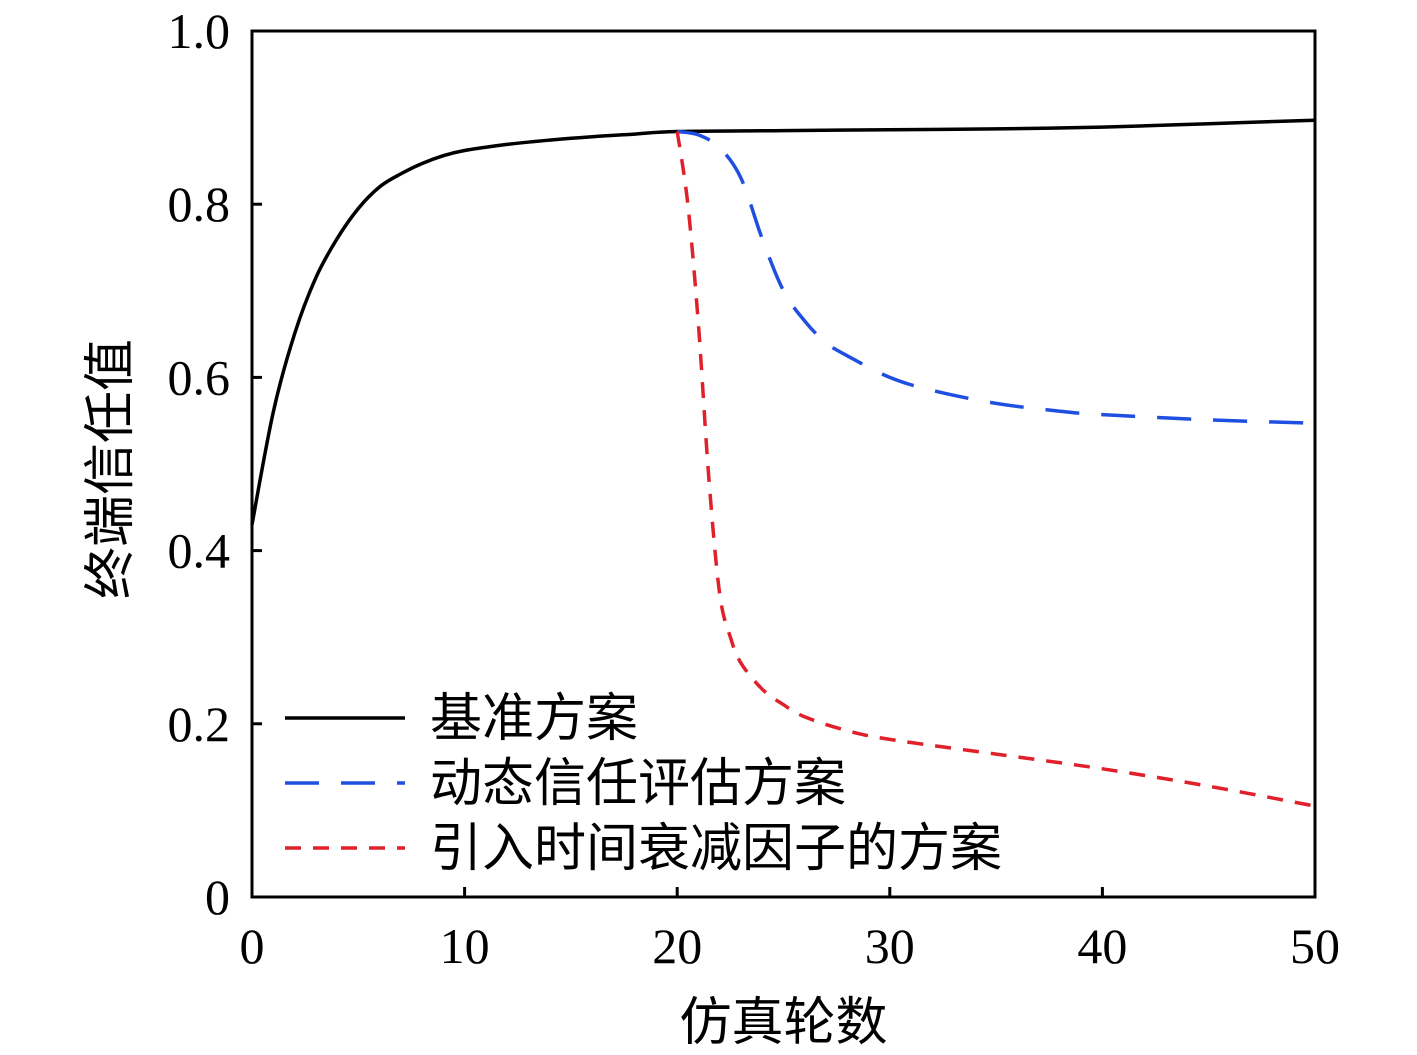  I want to click on x-tick-label: 30, so click(890, 946).